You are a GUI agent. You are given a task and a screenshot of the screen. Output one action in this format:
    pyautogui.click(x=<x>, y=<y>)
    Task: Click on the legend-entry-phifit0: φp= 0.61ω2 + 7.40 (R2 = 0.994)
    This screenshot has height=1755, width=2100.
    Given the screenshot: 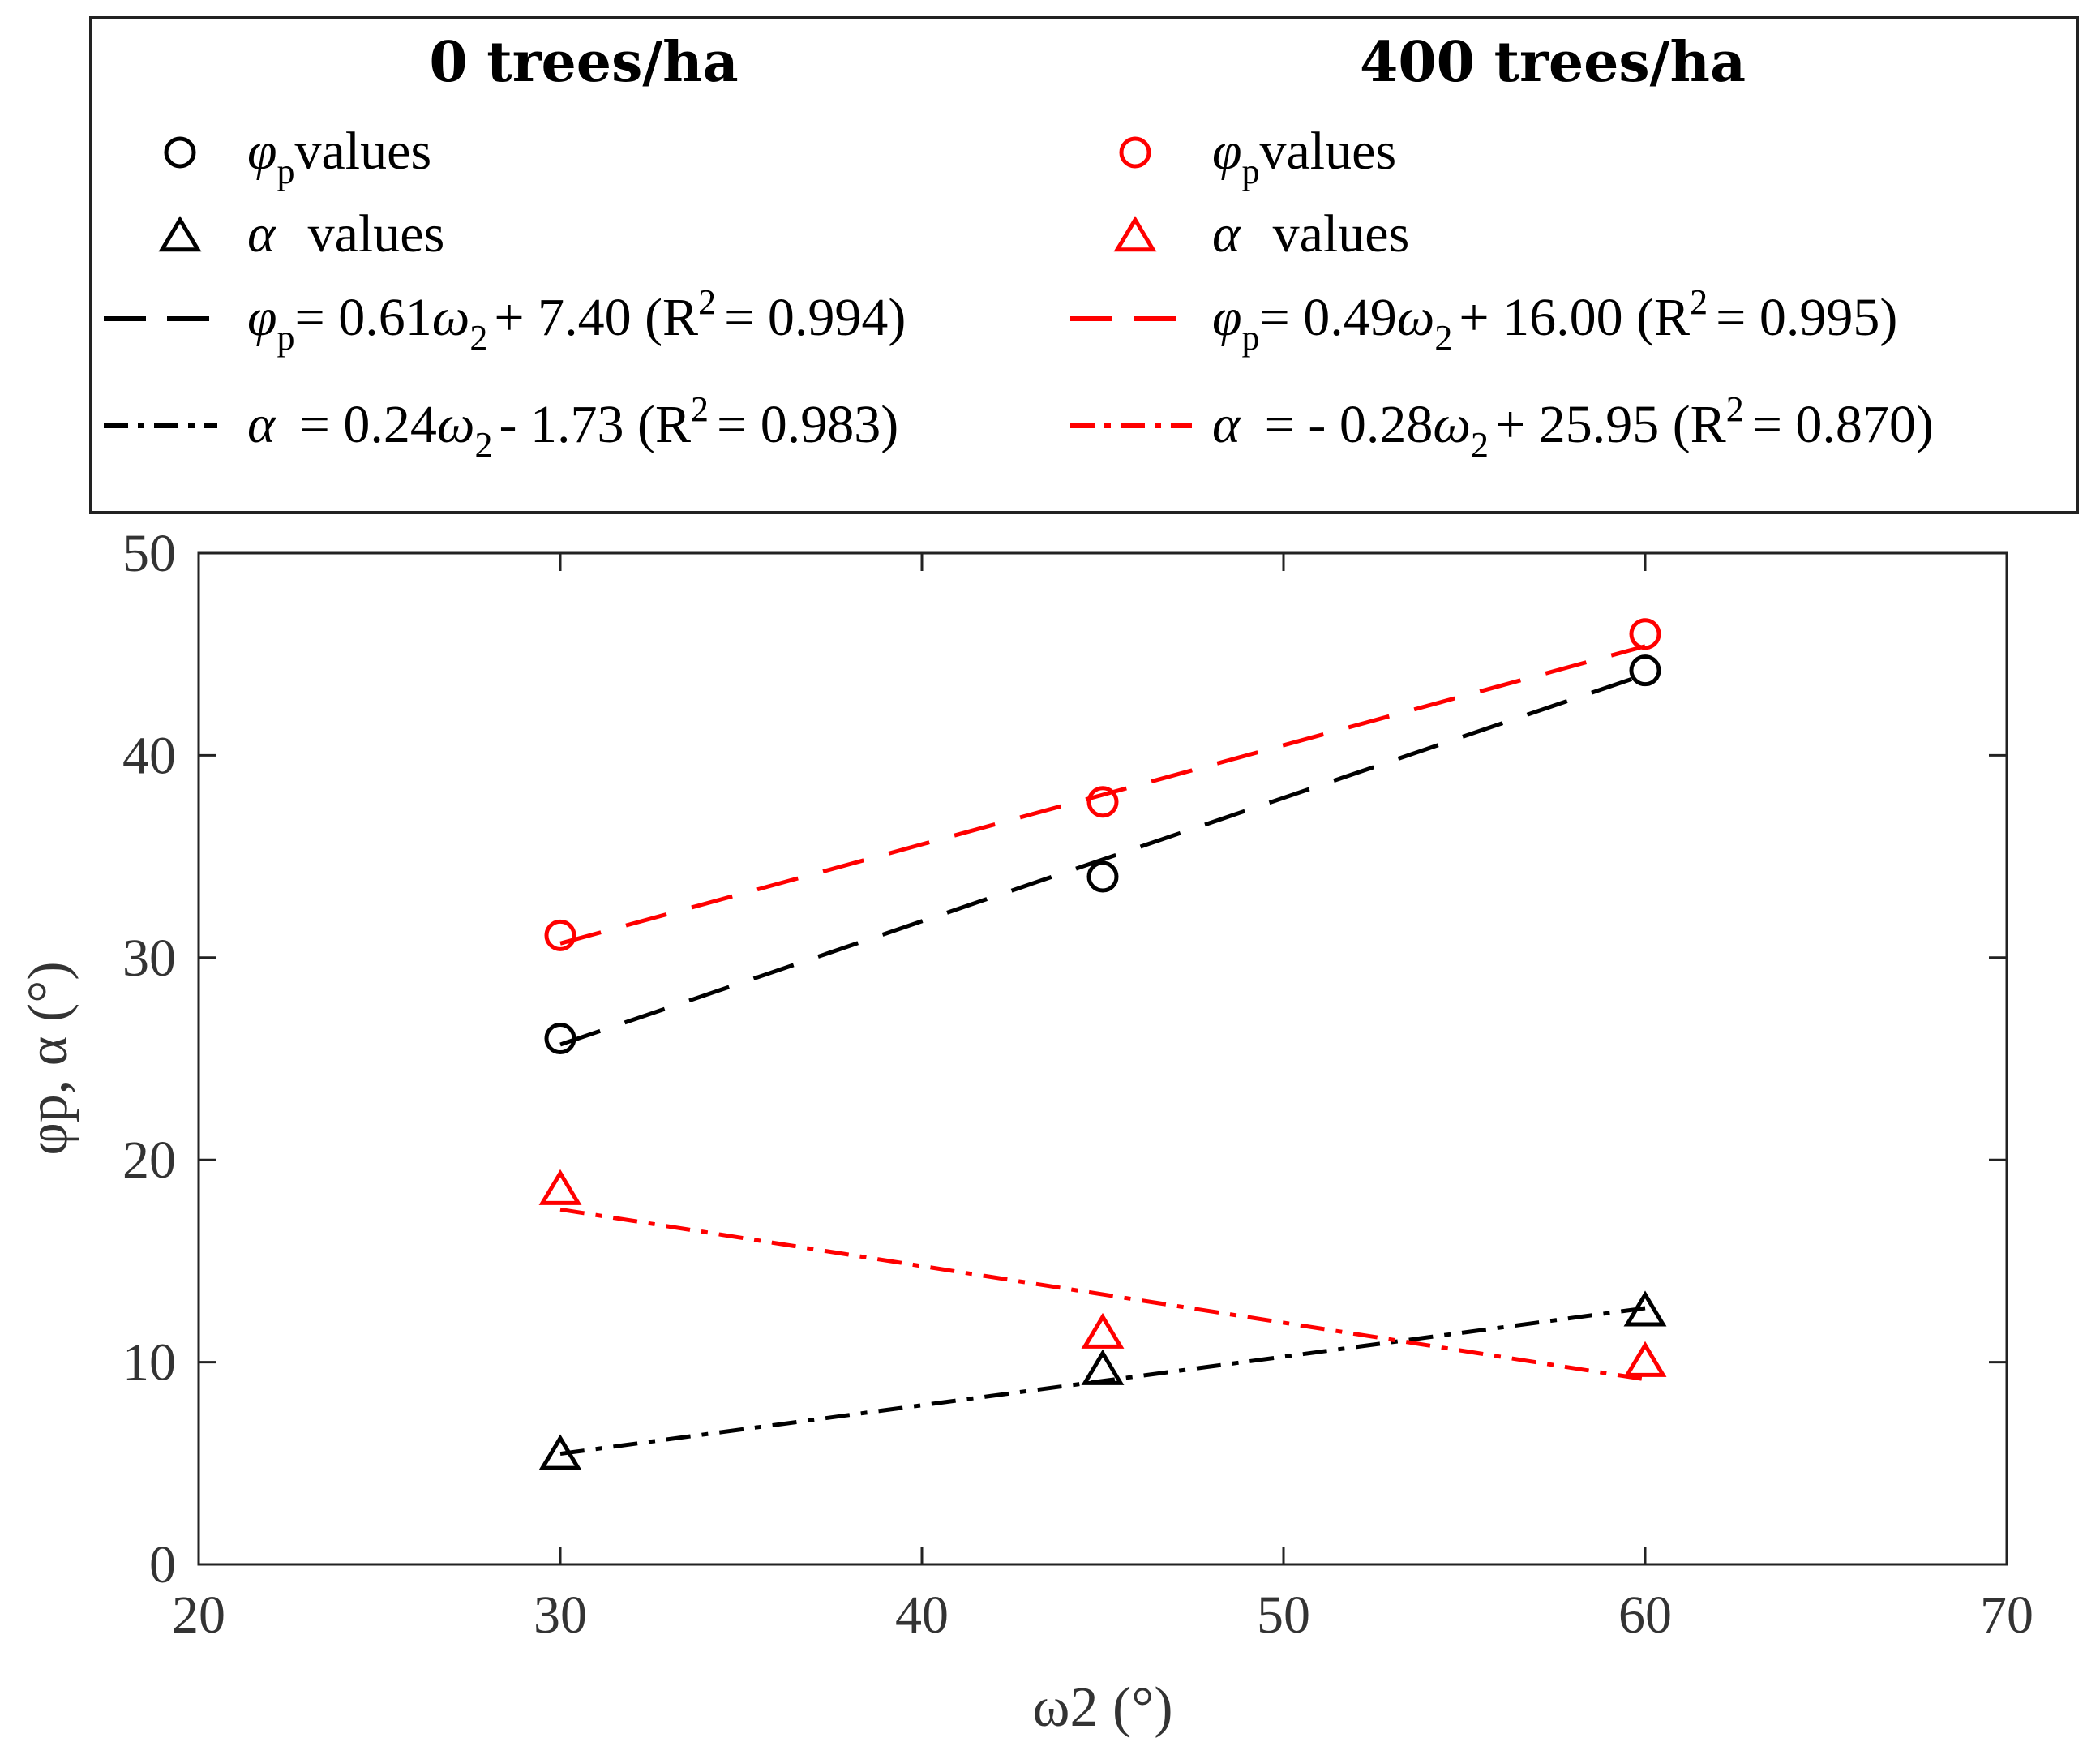 What is the action you would take?
    pyautogui.click(x=505, y=320)
    